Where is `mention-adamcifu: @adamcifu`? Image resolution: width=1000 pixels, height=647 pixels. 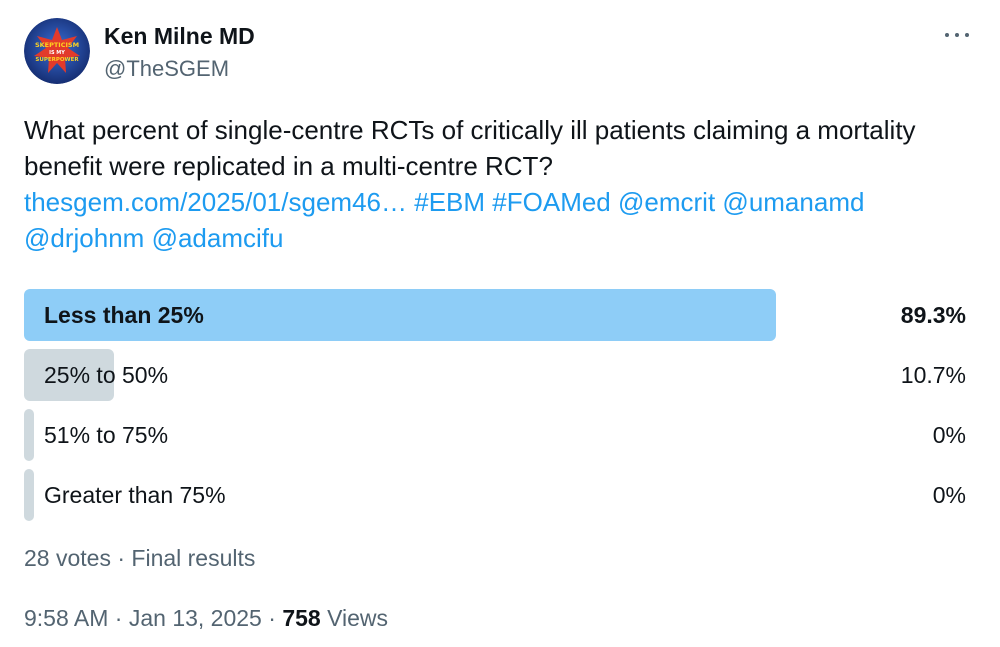
mention-adamcifu: @adamcifu is located at coordinates (217, 238).